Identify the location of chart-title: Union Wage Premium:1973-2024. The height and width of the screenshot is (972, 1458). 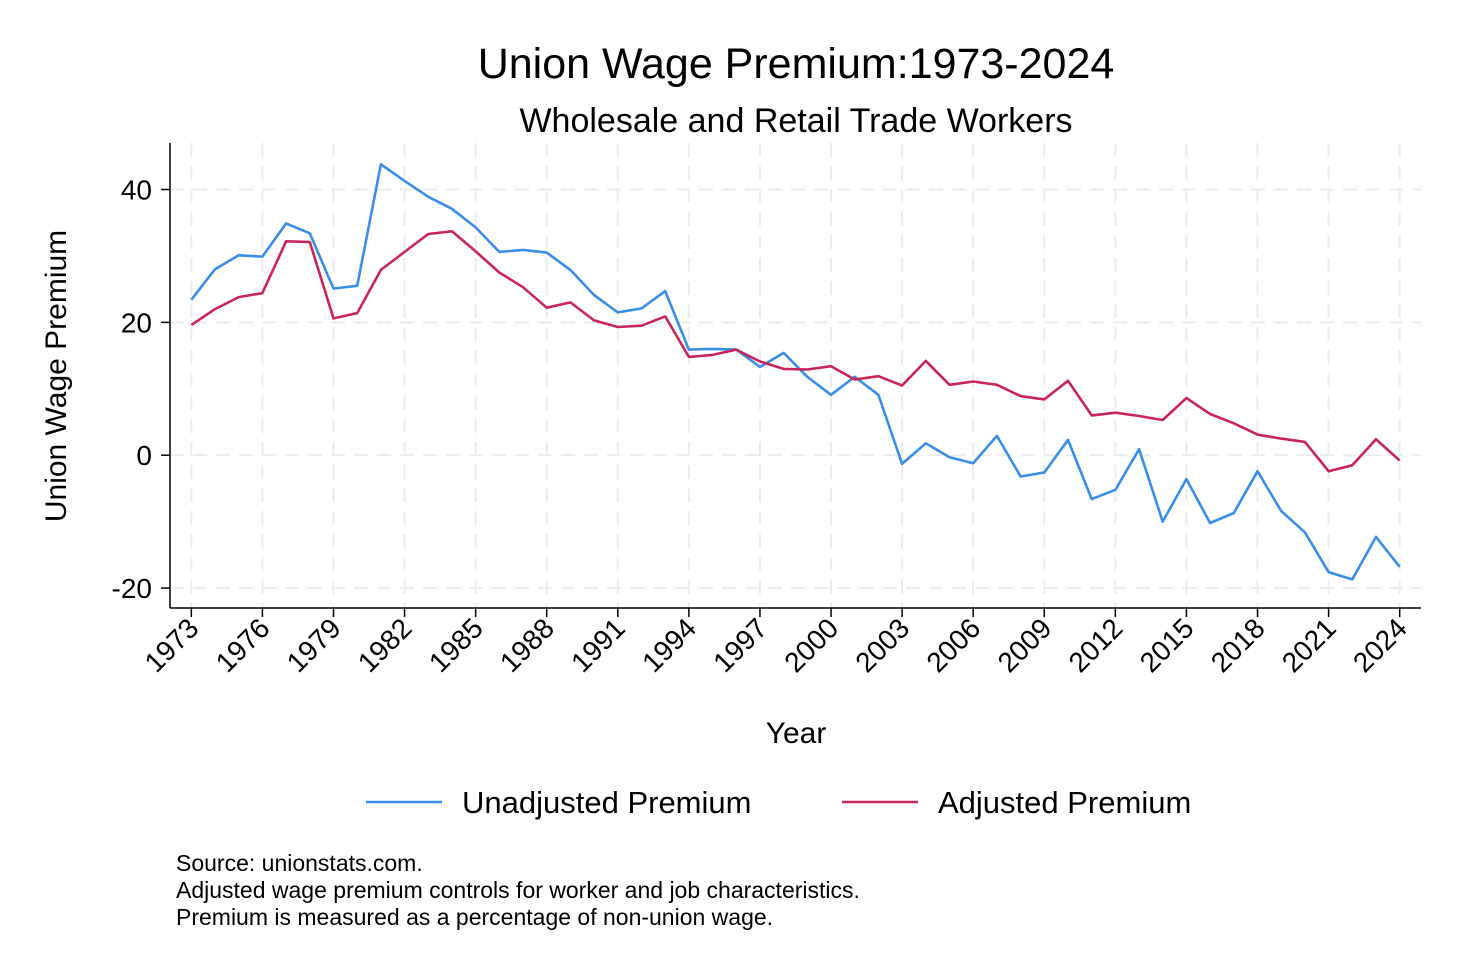
(796, 64).